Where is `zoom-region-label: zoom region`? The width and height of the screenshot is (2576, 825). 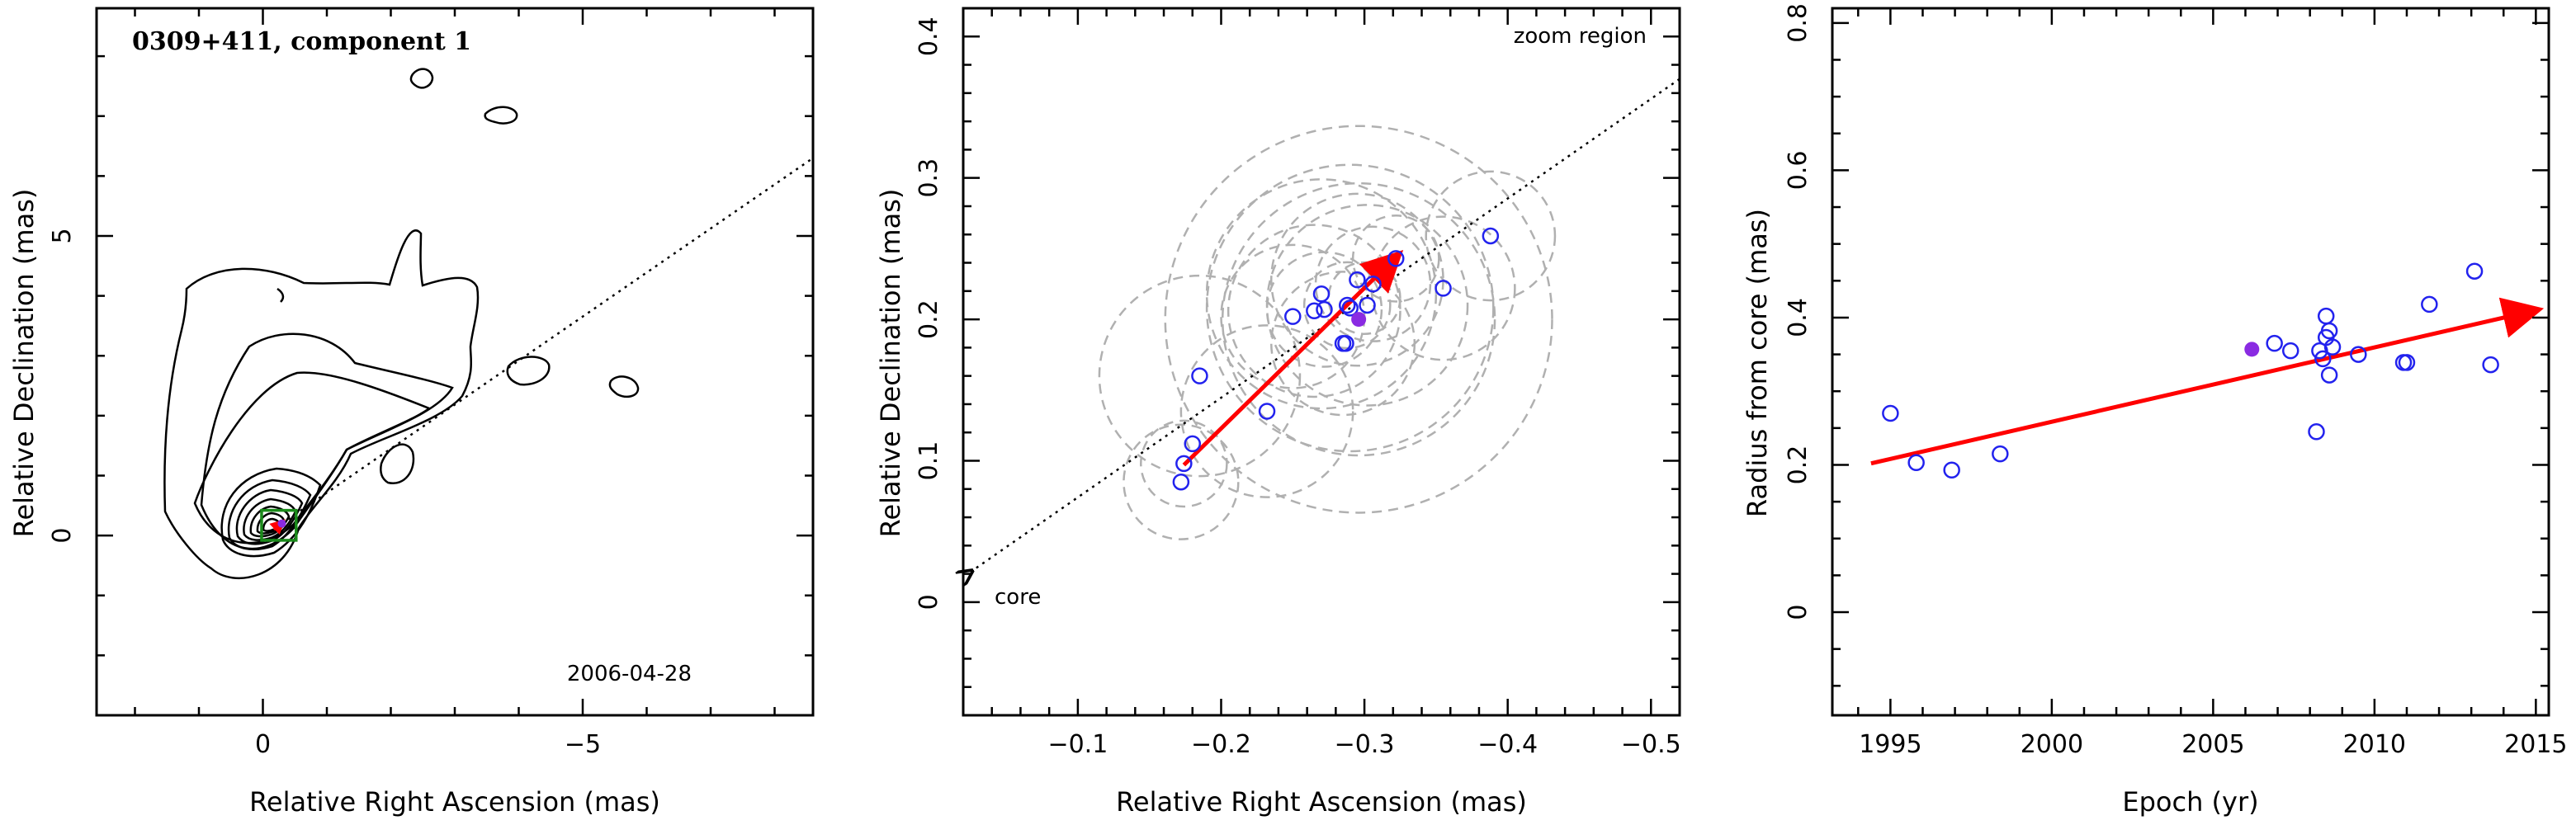 zoom-region-label: zoom region is located at coordinates (1580, 36).